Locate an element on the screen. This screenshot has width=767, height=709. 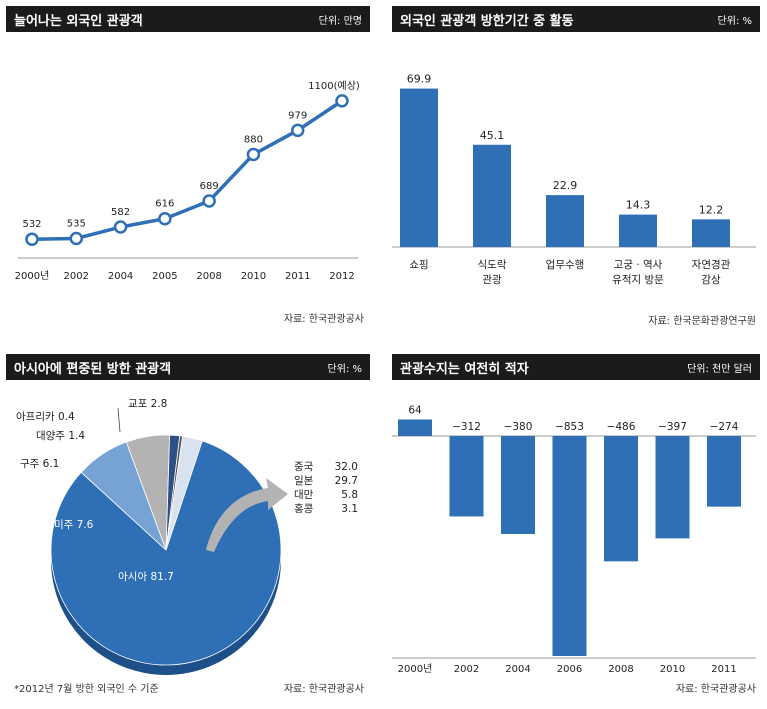
balance-title: 관광수지는 여전히 적자 is located at coordinates (464, 369).